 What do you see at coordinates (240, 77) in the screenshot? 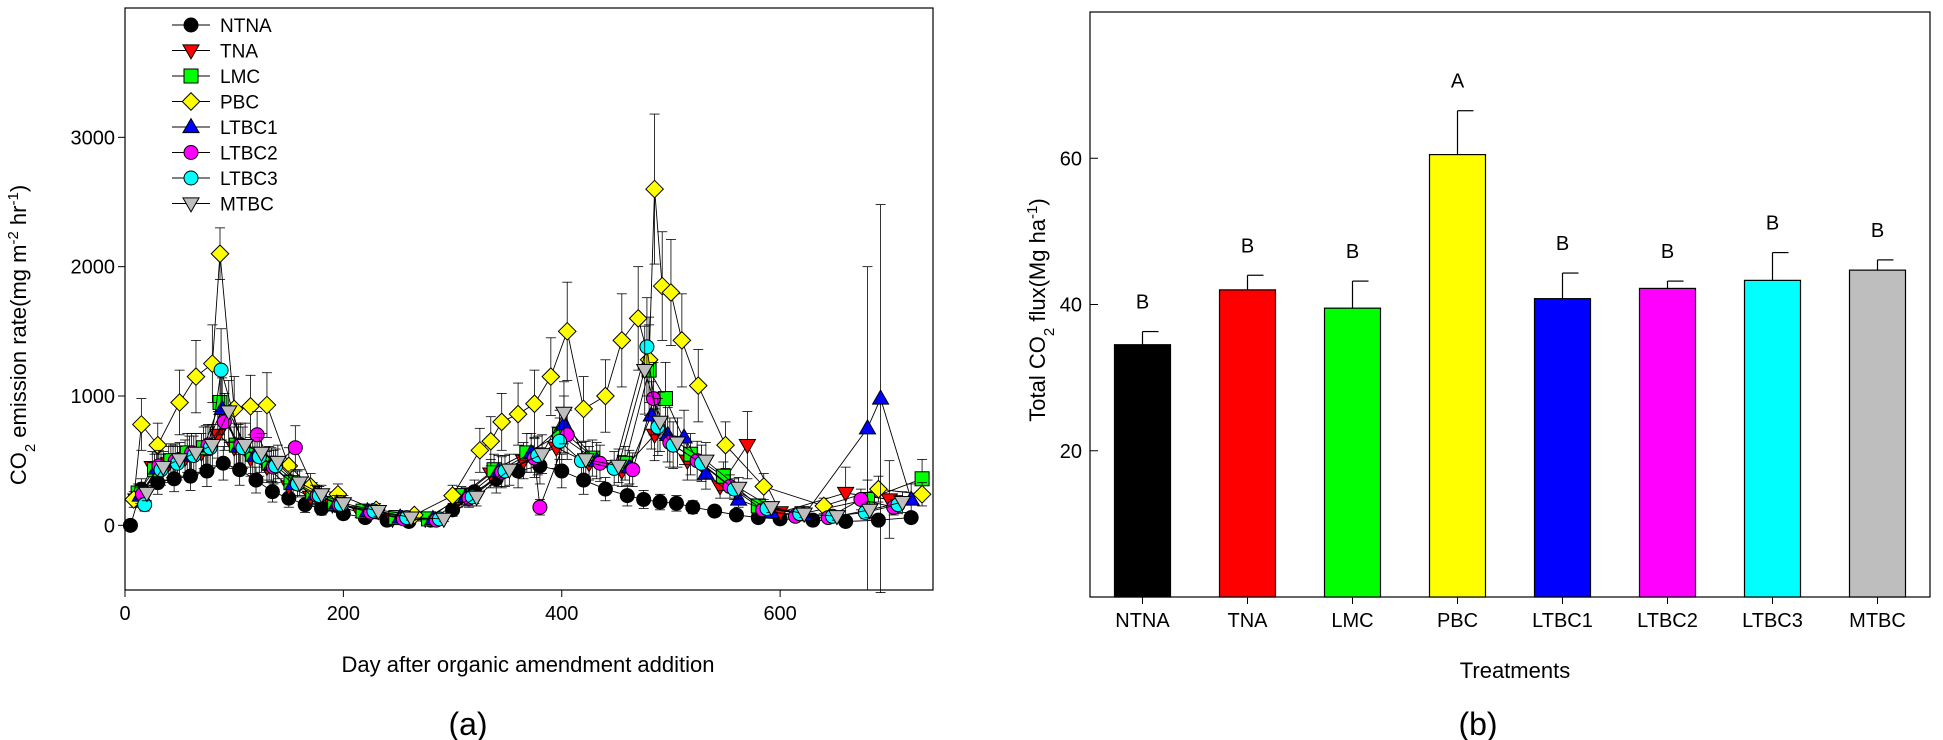
I see `legend-label: LMC` at bounding box center [240, 77].